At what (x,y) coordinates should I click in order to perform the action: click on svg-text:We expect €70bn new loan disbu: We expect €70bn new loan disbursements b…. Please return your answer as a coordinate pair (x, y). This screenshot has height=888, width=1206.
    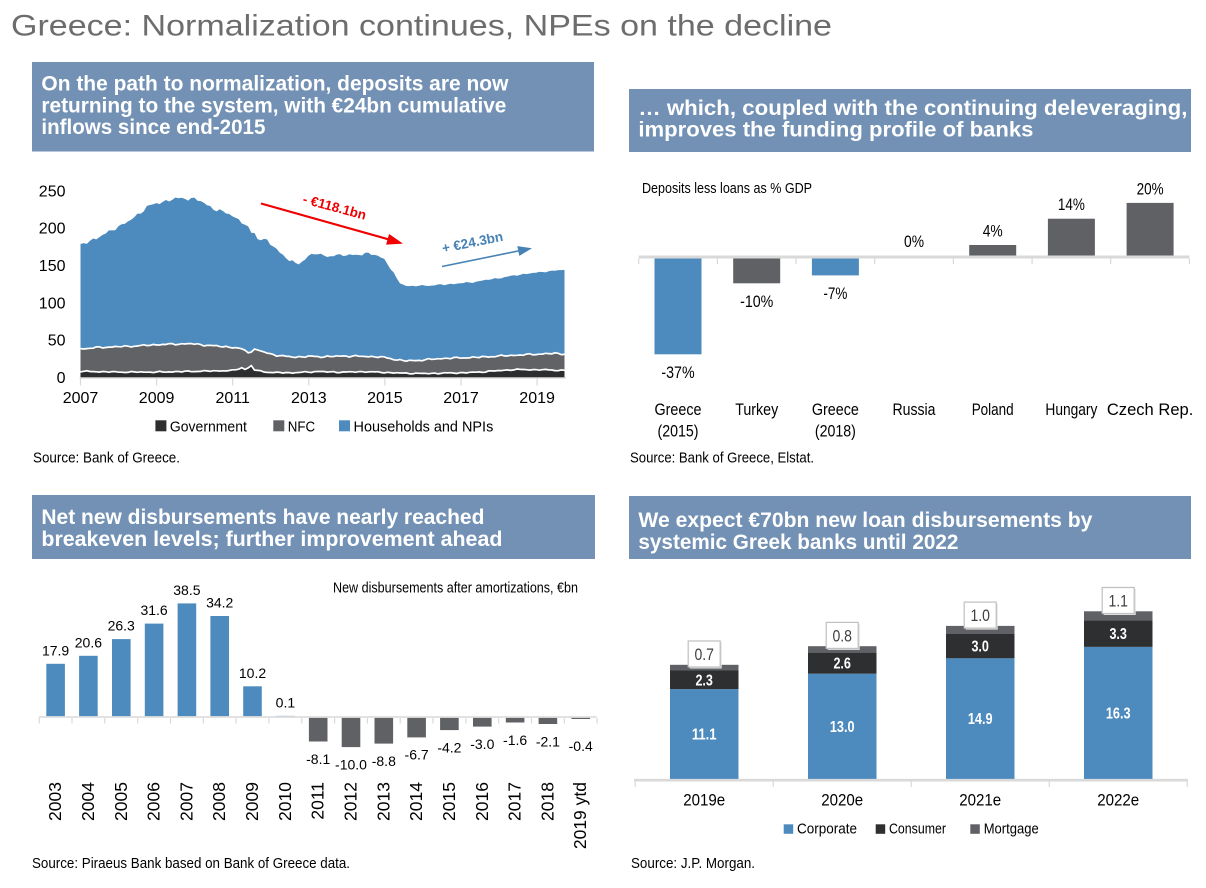
    Looking at the image, I should click on (865, 520).